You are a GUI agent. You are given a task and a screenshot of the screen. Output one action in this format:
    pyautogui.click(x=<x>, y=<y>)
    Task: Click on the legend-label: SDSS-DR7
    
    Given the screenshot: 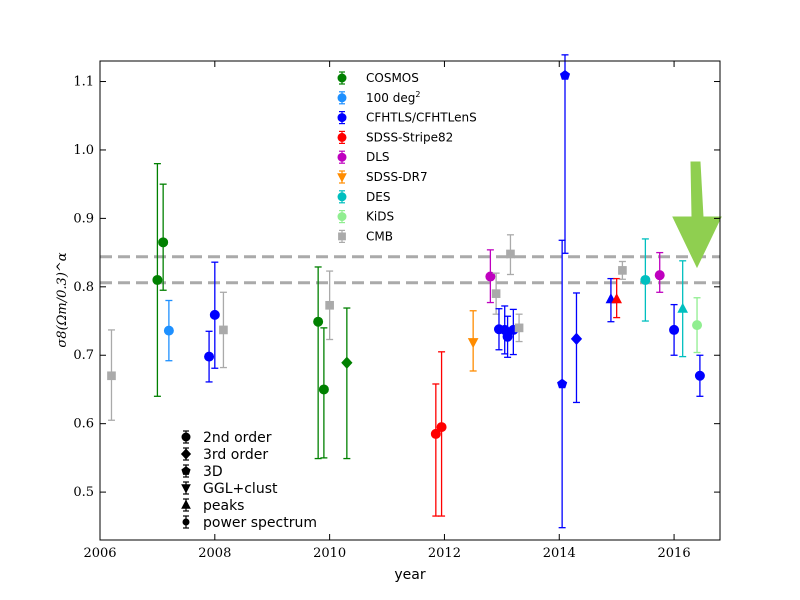 What is the action you would take?
    pyautogui.click(x=397, y=177)
    